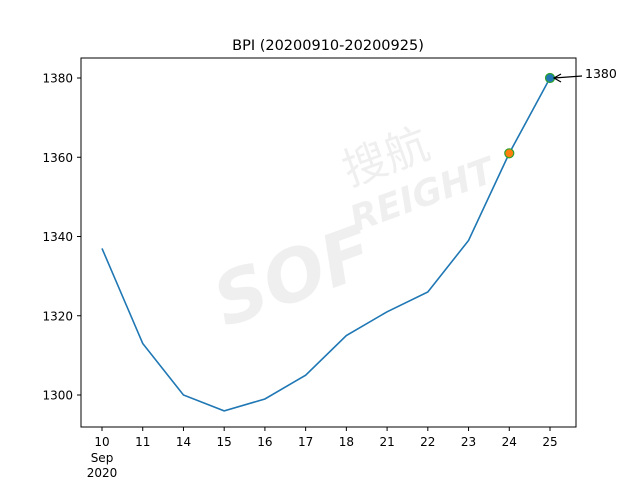  I want to click on y-tick-label: 1300, so click(57, 396).